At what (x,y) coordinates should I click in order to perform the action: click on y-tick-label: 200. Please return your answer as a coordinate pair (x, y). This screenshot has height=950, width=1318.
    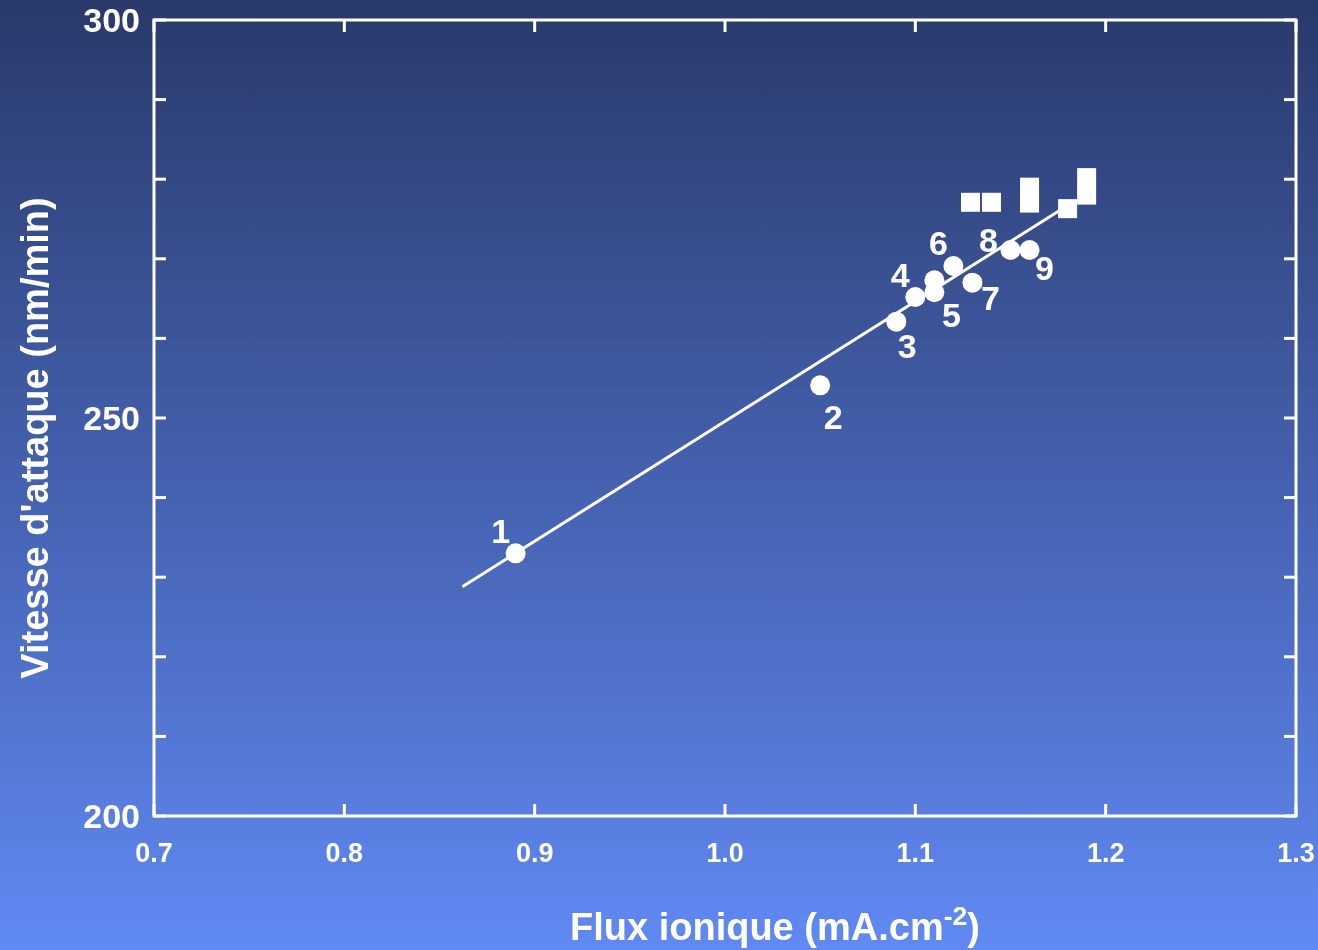
    Looking at the image, I should click on (111, 816).